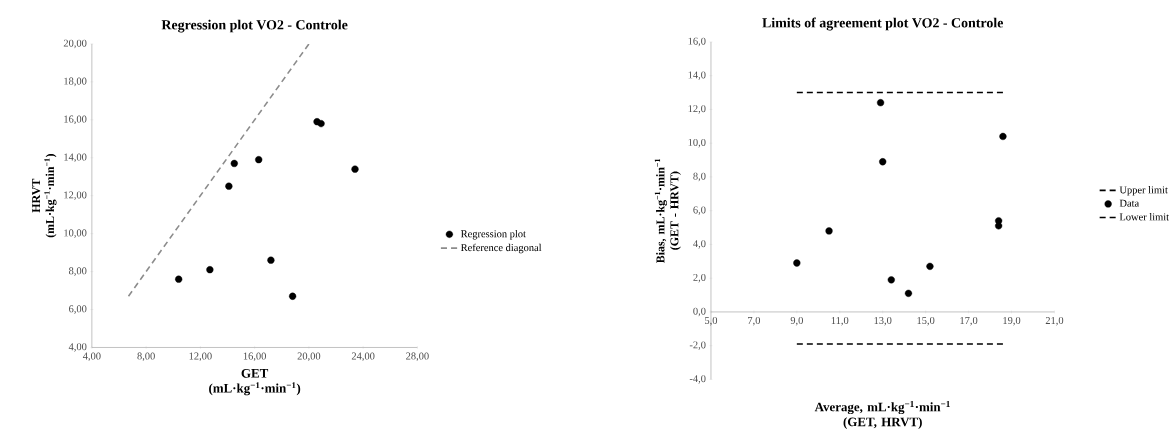  Describe the element at coordinates (146, 356) in the screenshot. I see `x-tick-label: 8,00` at that location.